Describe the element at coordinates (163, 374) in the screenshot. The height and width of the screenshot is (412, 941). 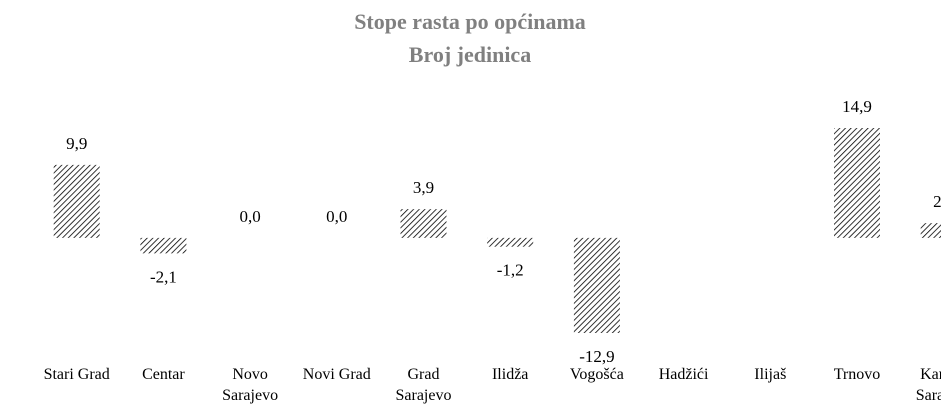
I see `x-tick-label: Centar` at that location.